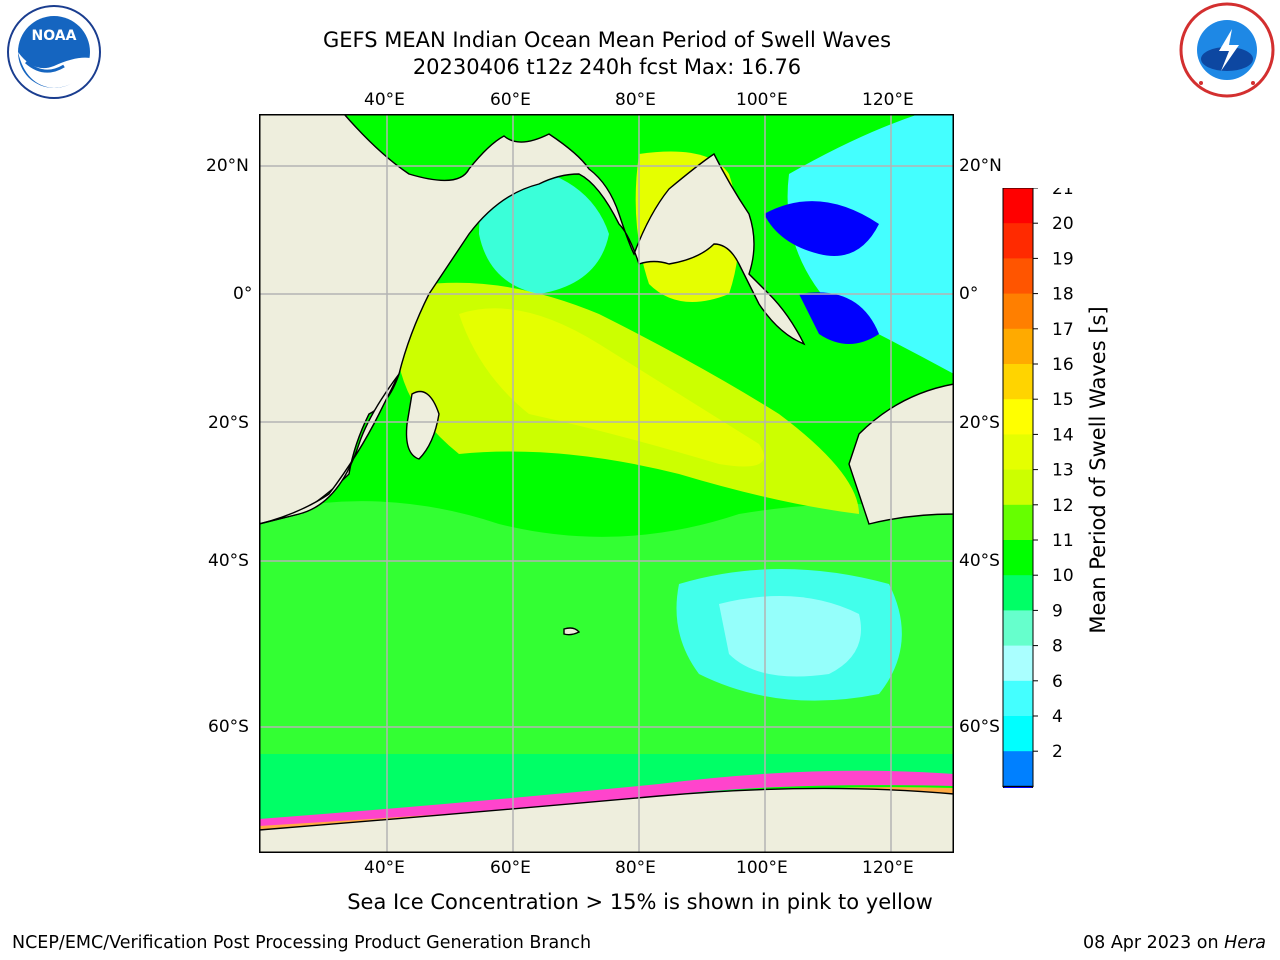  I want to click on colorbar-tick-label: 16, so click(1063, 365).